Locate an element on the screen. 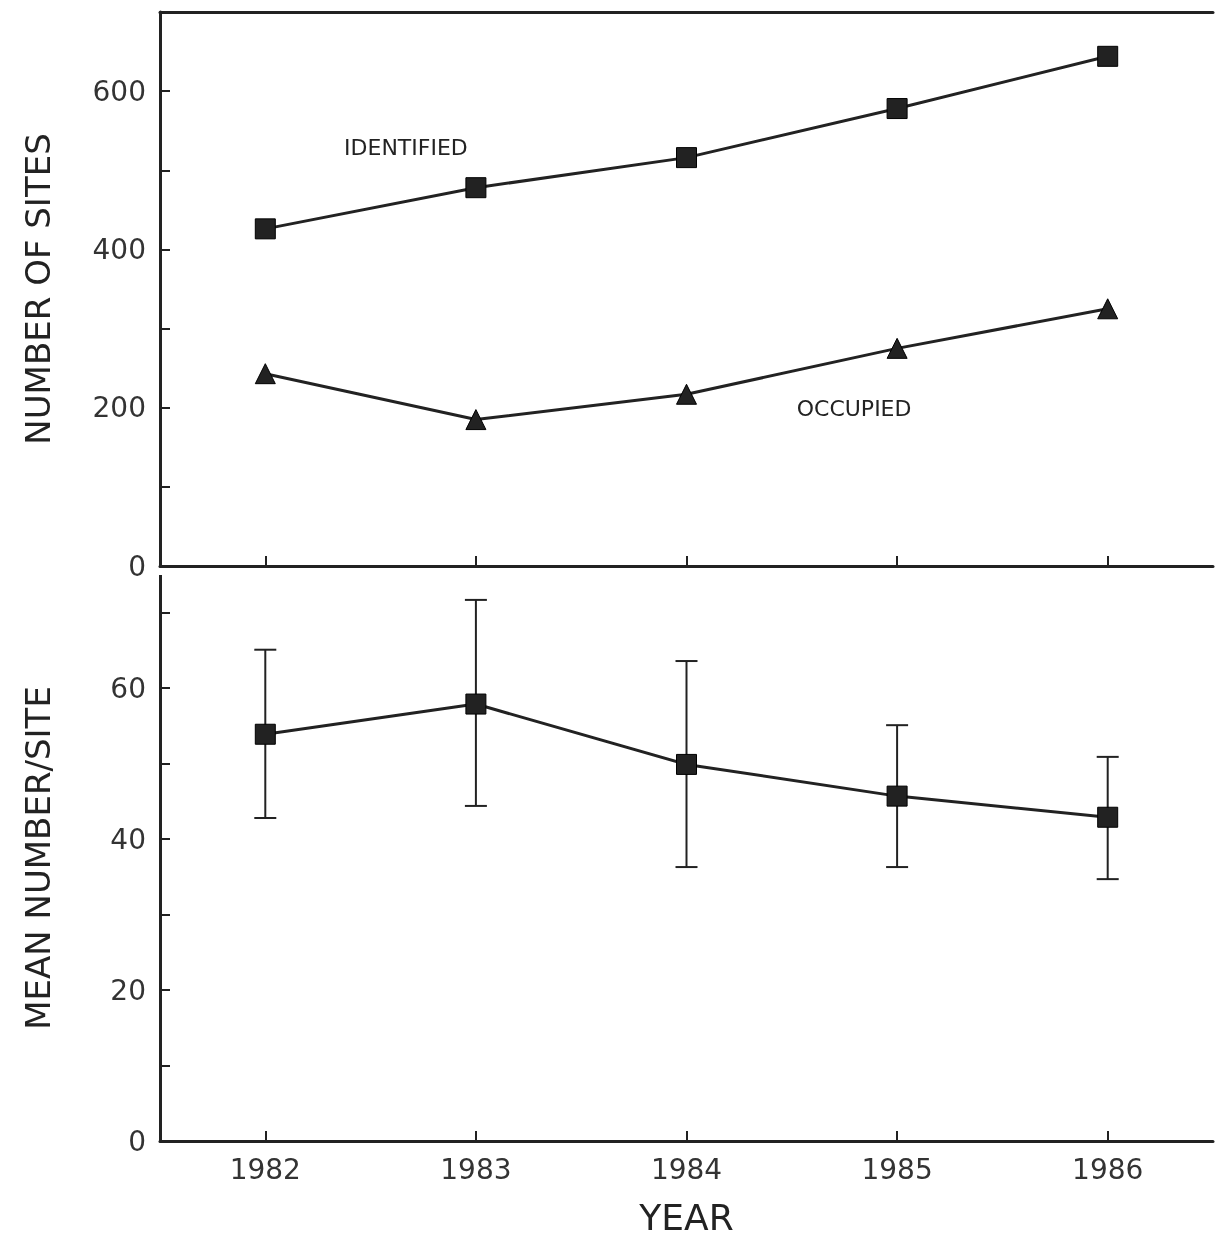 The width and height of the screenshot is (1215, 1244). x-tick-label: 1986 is located at coordinates (1108, 1169).